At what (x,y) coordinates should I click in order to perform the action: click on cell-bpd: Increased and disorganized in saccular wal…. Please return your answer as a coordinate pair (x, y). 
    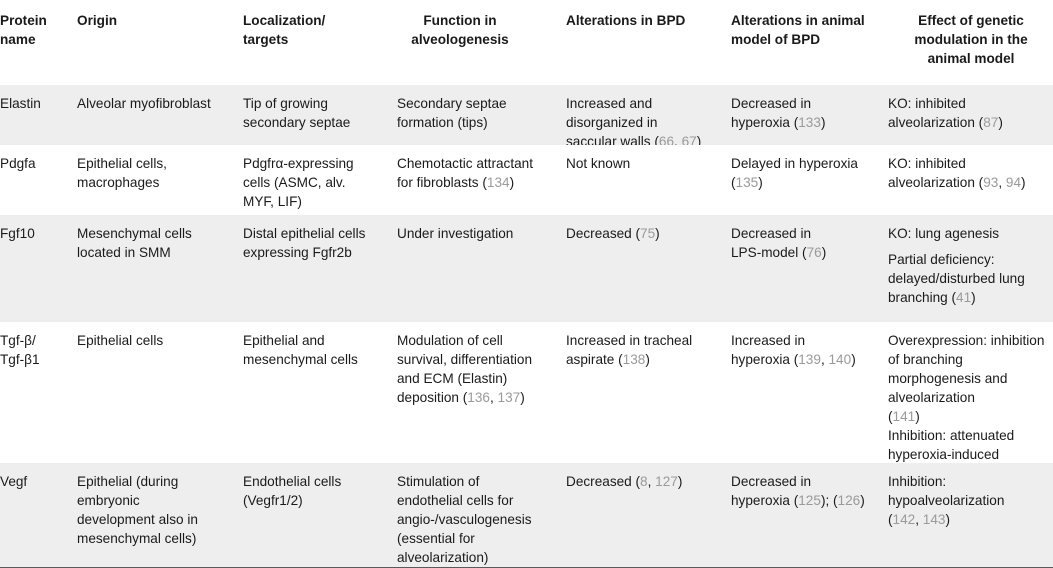
    Looking at the image, I should click on (634, 122).